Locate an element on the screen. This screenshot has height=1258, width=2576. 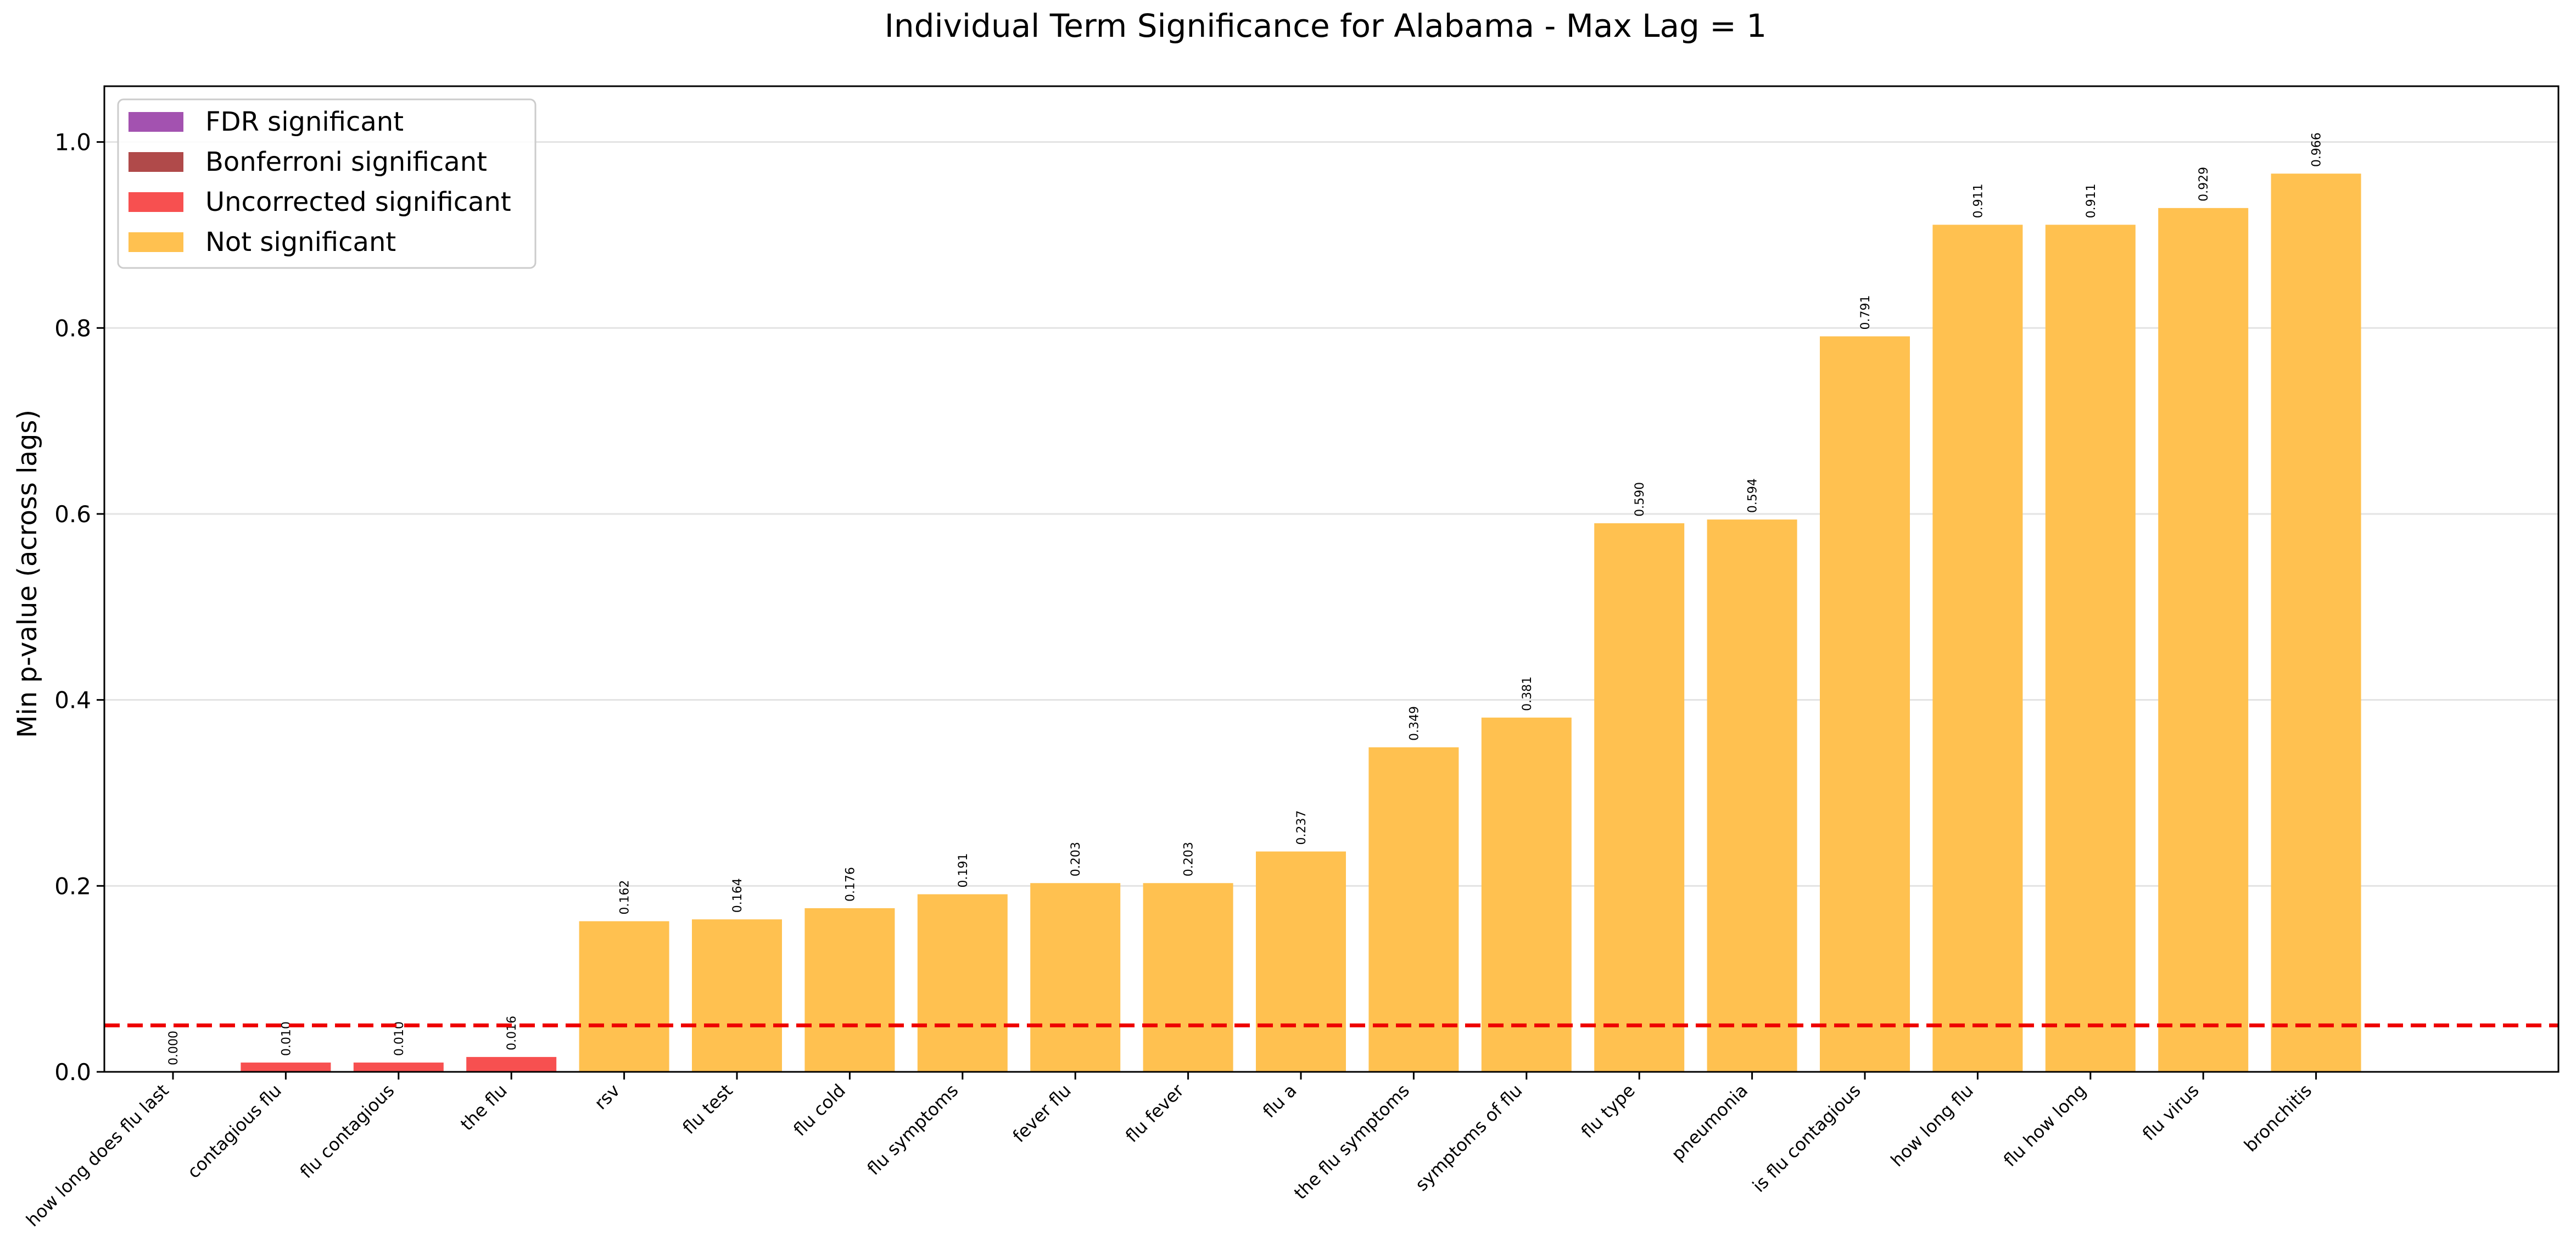
x-tick-label: rsv is located at coordinates (607, 1097).